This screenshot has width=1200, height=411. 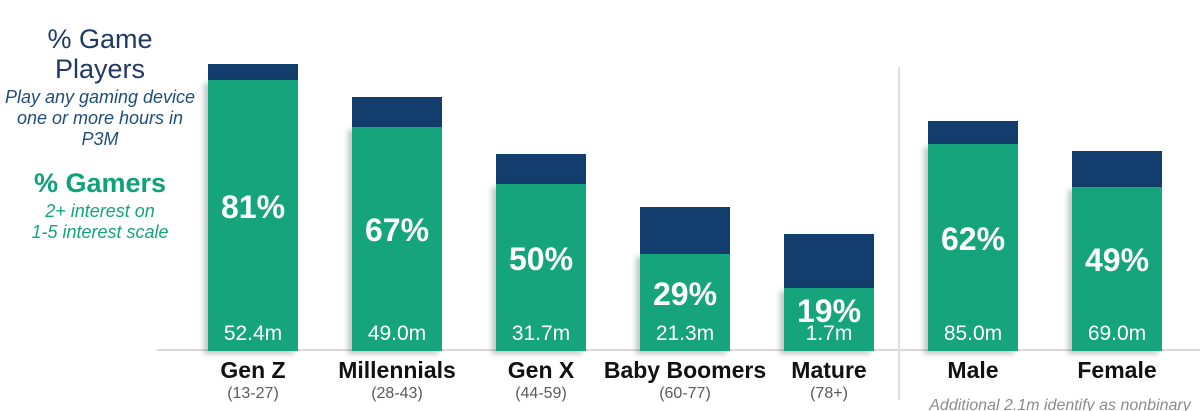 What do you see at coordinates (1117, 333) in the screenshot?
I see `population-label: 69.0m` at bounding box center [1117, 333].